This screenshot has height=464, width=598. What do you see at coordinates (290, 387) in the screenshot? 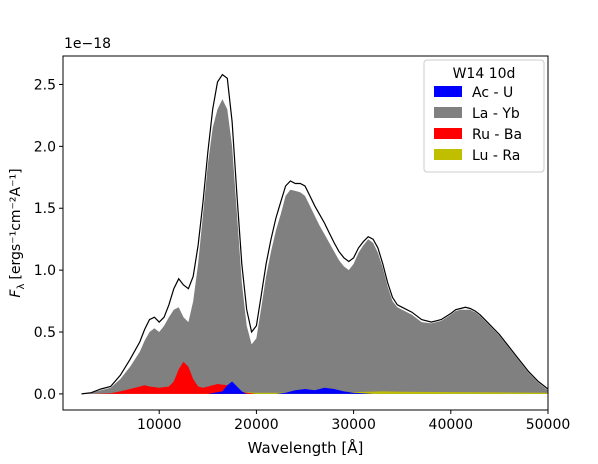
I see `series-area-ac-u` at bounding box center [290, 387].